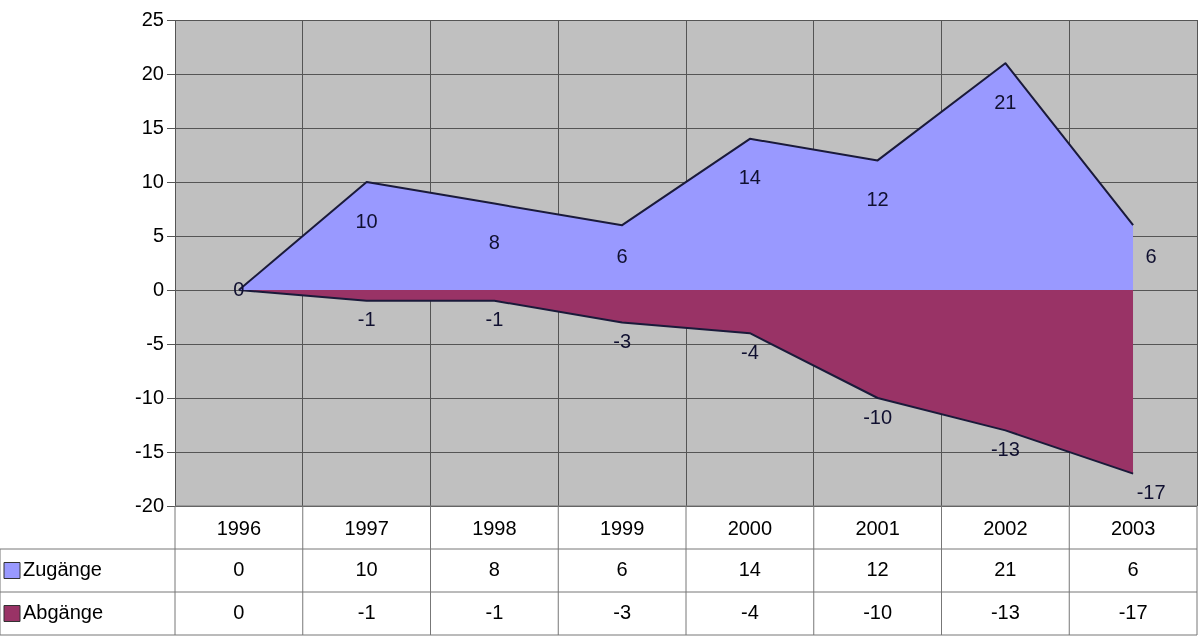  What do you see at coordinates (149, 504) in the screenshot?
I see `y-tick-label: -20` at bounding box center [149, 504].